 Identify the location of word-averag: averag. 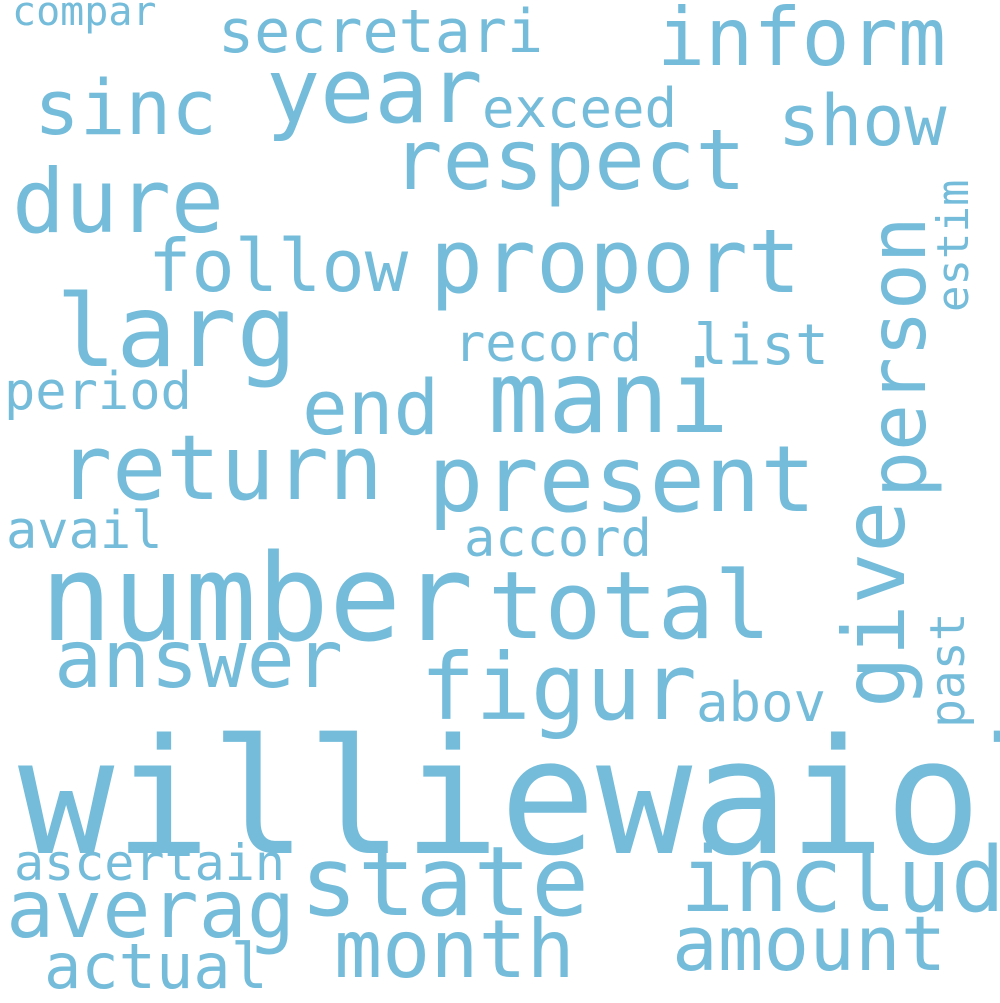
(150, 909).